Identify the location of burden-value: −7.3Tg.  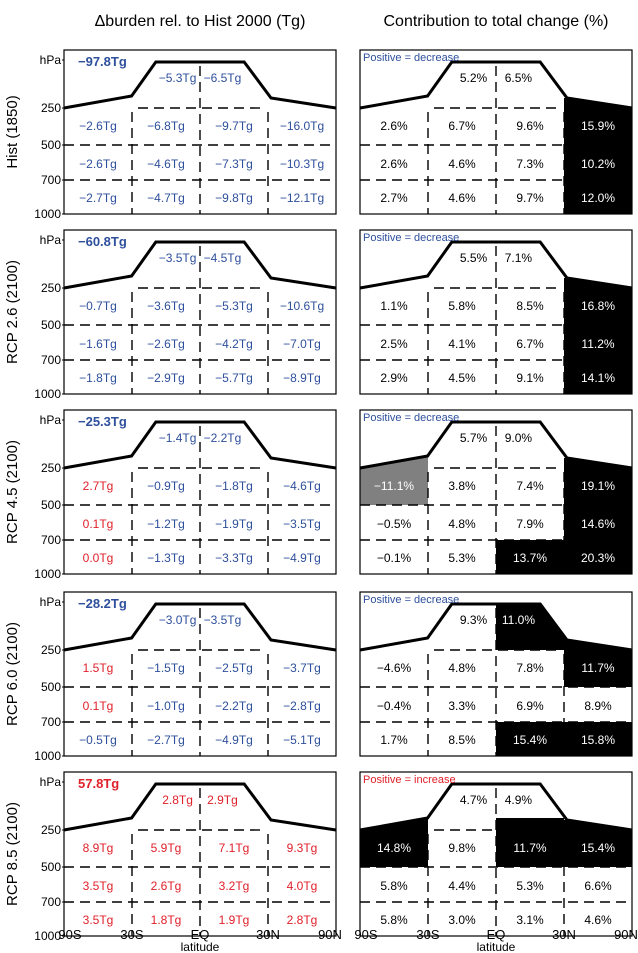
(234, 164).